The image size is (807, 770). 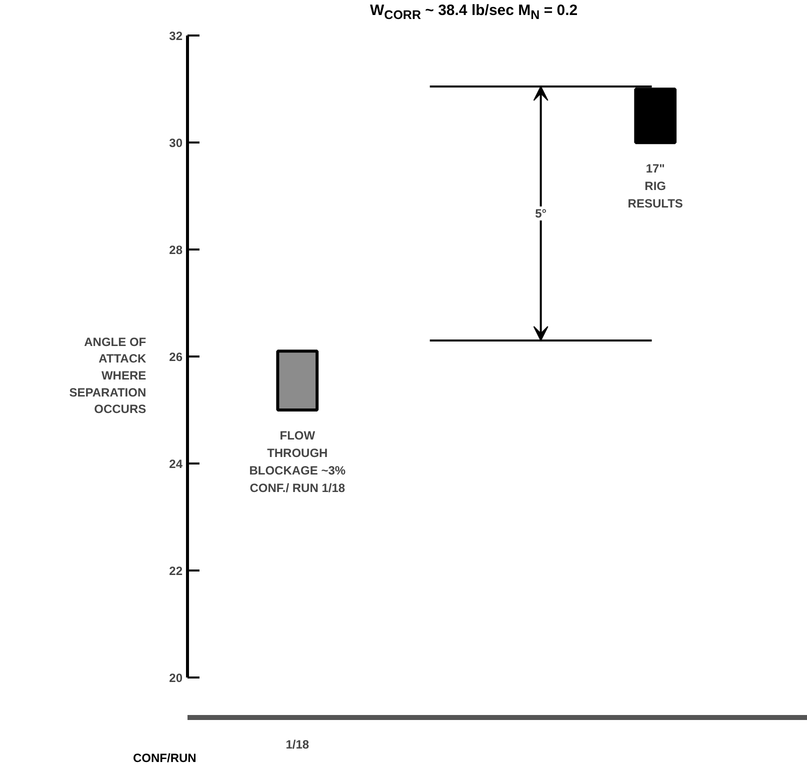 What do you see at coordinates (107, 375) in the screenshot?
I see `y-axis-title: ANGLE OF ATTACK WHERE SEPARATION OCCURS` at bounding box center [107, 375].